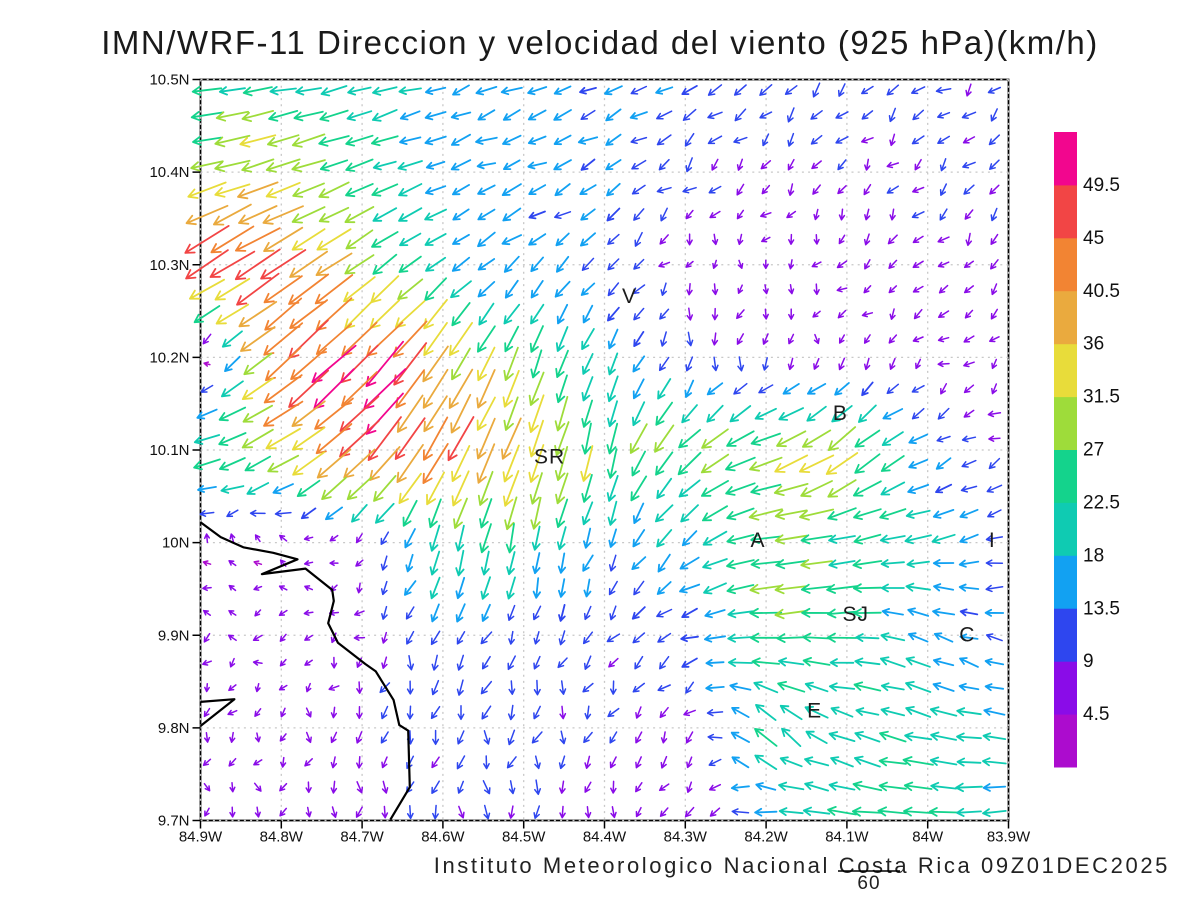 The width and height of the screenshot is (1200, 900). What do you see at coordinates (1093, 555) in the screenshot?
I see `colorbar-tick-label: 18` at bounding box center [1093, 555].